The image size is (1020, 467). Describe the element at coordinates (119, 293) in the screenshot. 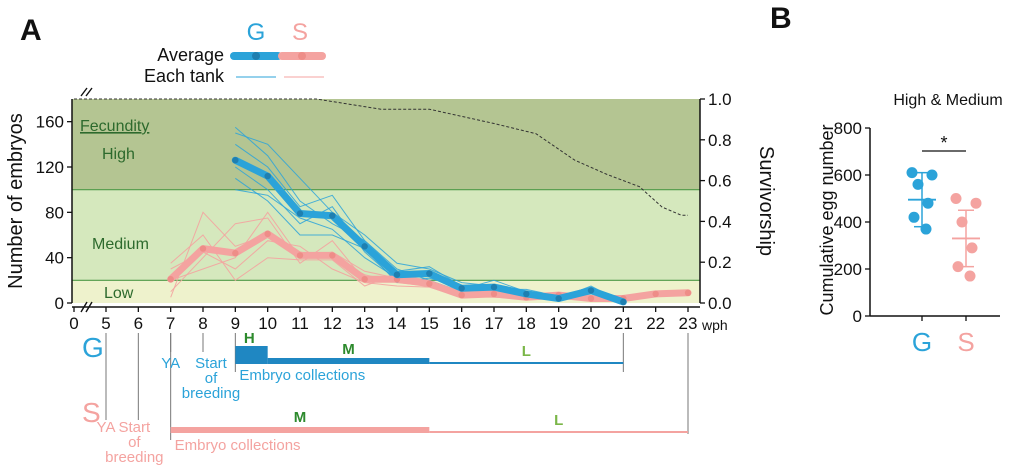

I see `band-label-low: Low` at that location.